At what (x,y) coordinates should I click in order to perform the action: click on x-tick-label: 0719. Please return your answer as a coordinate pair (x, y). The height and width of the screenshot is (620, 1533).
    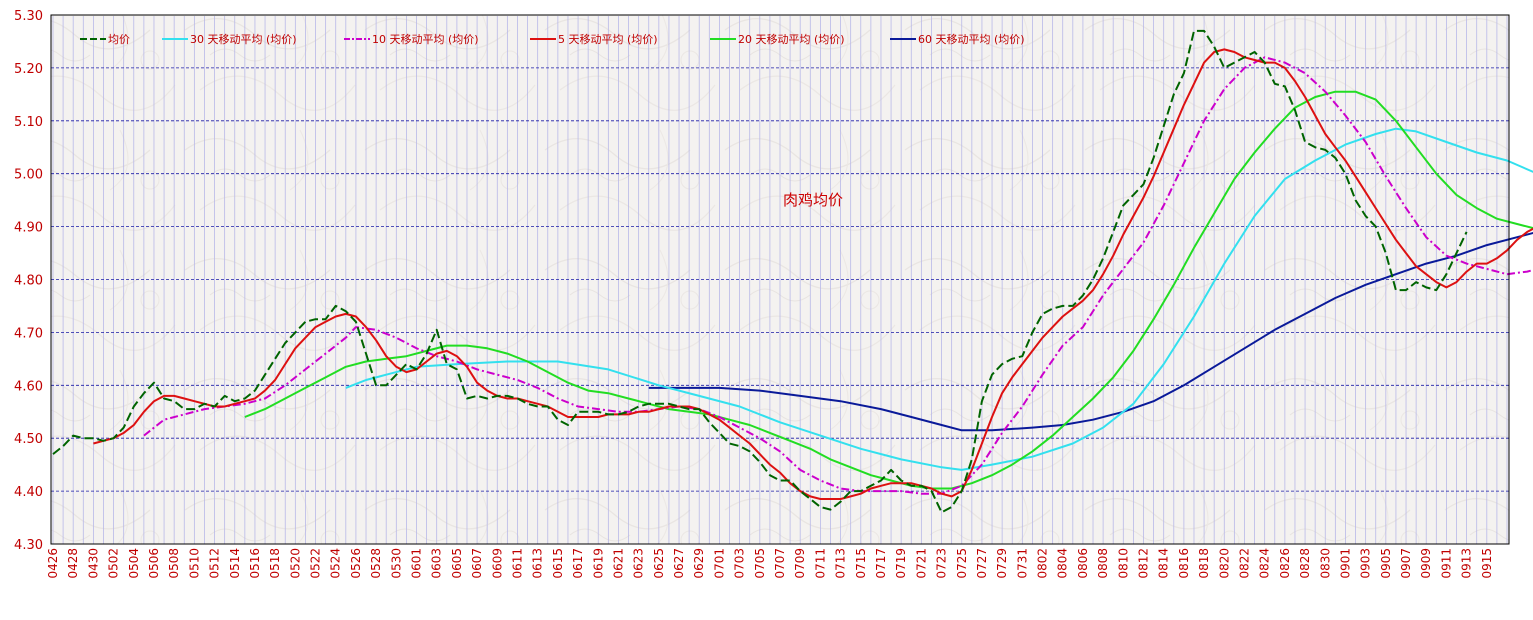
    Looking at the image, I should click on (901, 563).